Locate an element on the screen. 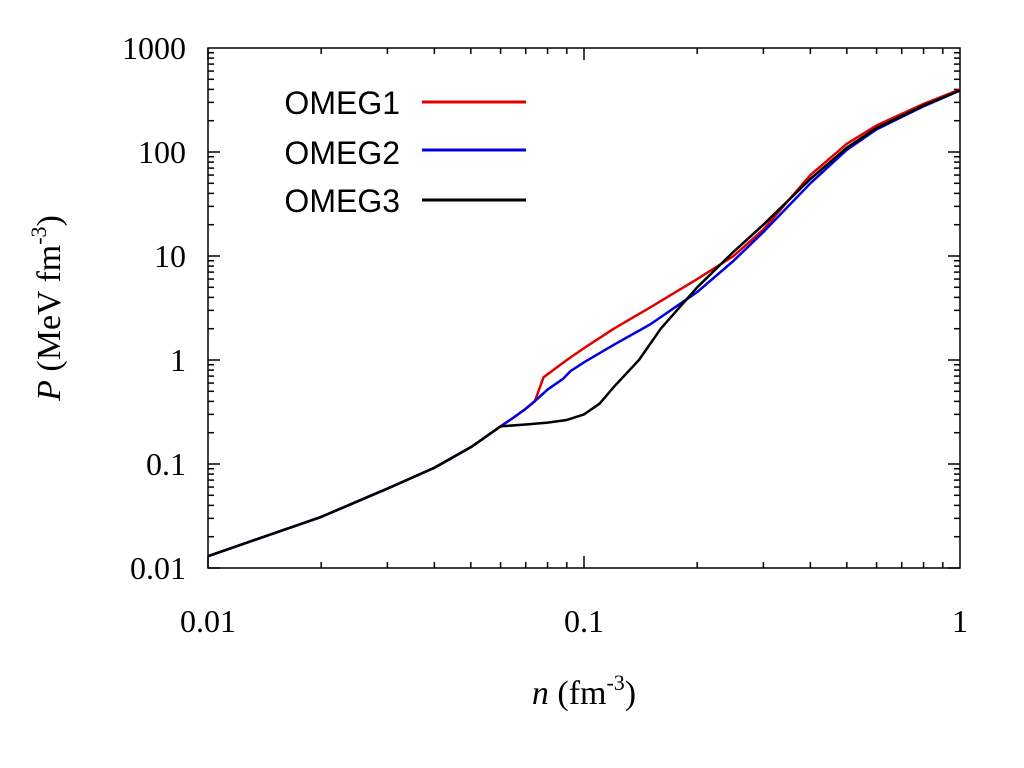 The width and height of the screenshot is (1024, 768). x-tick-label: 0.01 is located at coordinates (208, 621).